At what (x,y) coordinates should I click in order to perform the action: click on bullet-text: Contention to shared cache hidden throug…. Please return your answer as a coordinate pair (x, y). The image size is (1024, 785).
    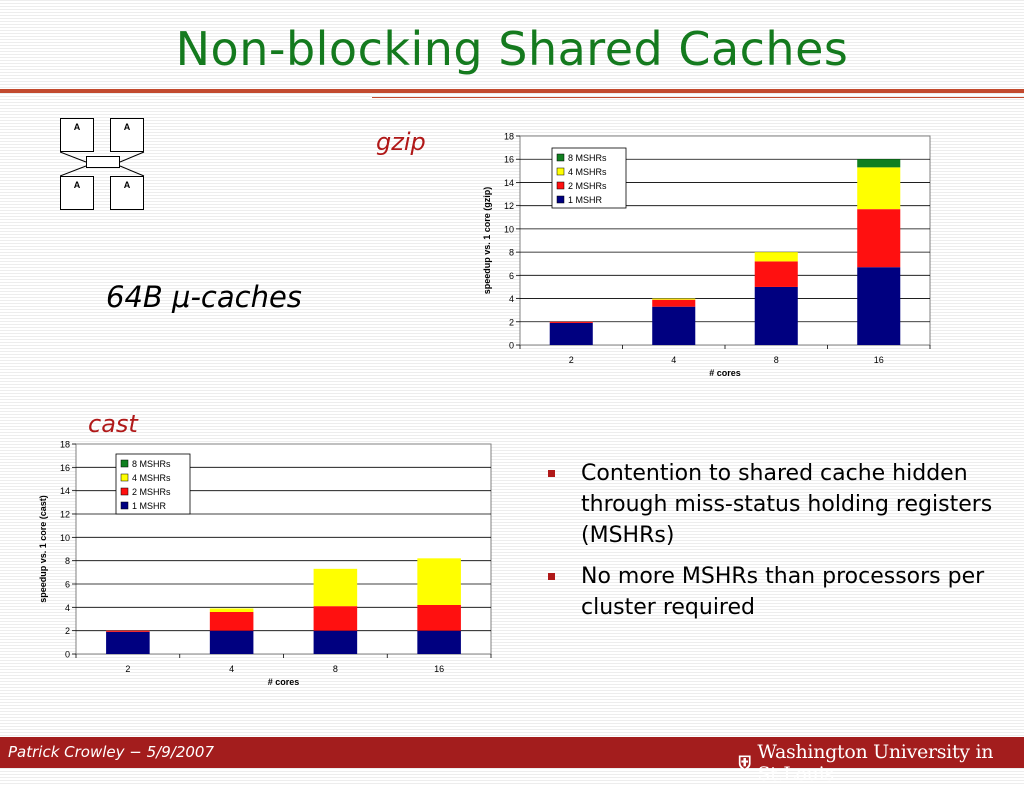
    Looking at the image, I should click on (787, 504).